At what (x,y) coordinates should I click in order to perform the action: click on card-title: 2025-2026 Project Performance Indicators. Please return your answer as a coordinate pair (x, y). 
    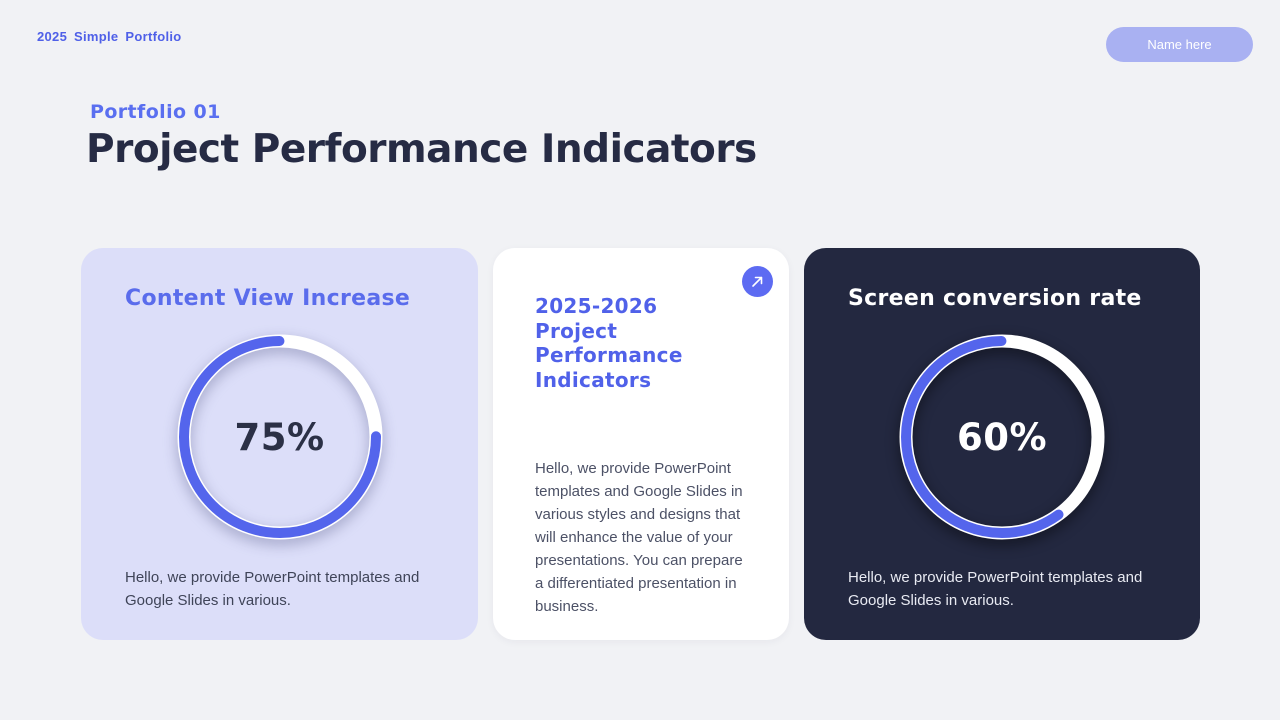
    Looking at the image, I should click on (609, 343).